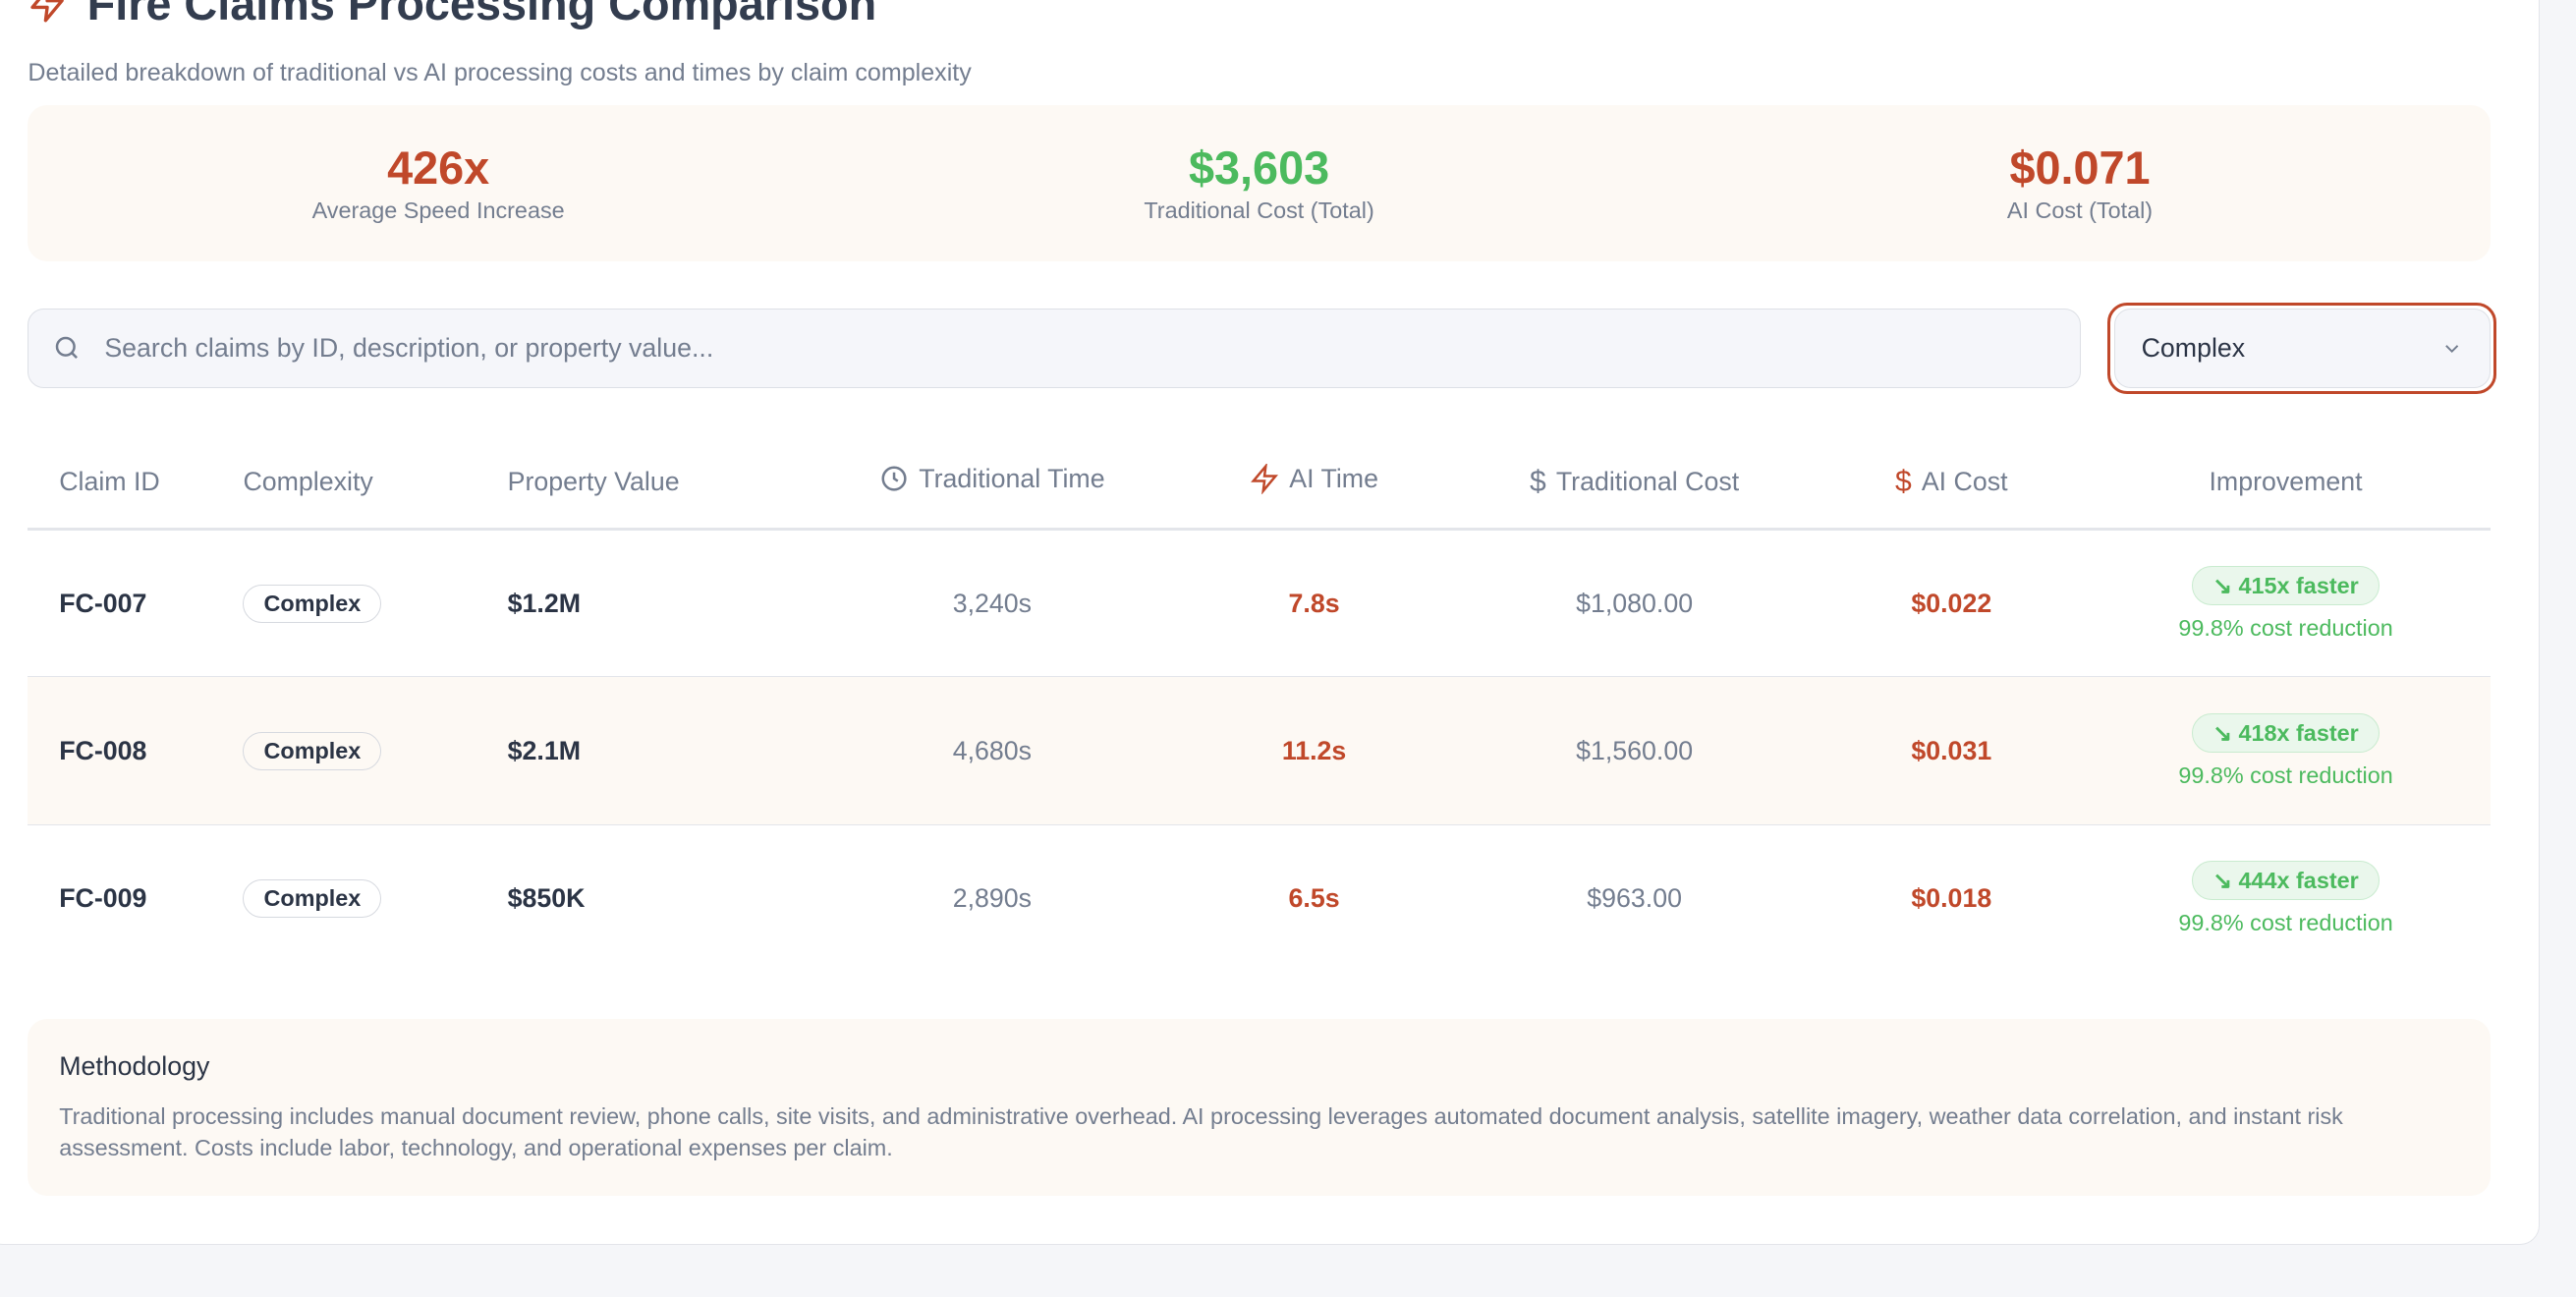 The height and width of the screenshot is (1297, 2576). Describe the element at coordinates (1634, 750) in the screenshot. I see `traditional-cost: $1,560.00` at that location.